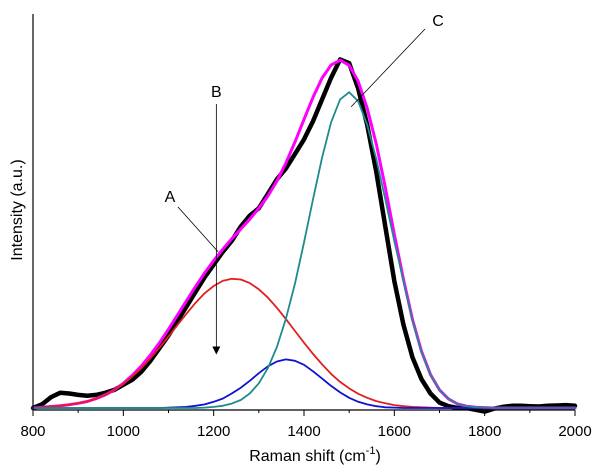  I want to click on x-tick-label: 1000, so click(123, 431).